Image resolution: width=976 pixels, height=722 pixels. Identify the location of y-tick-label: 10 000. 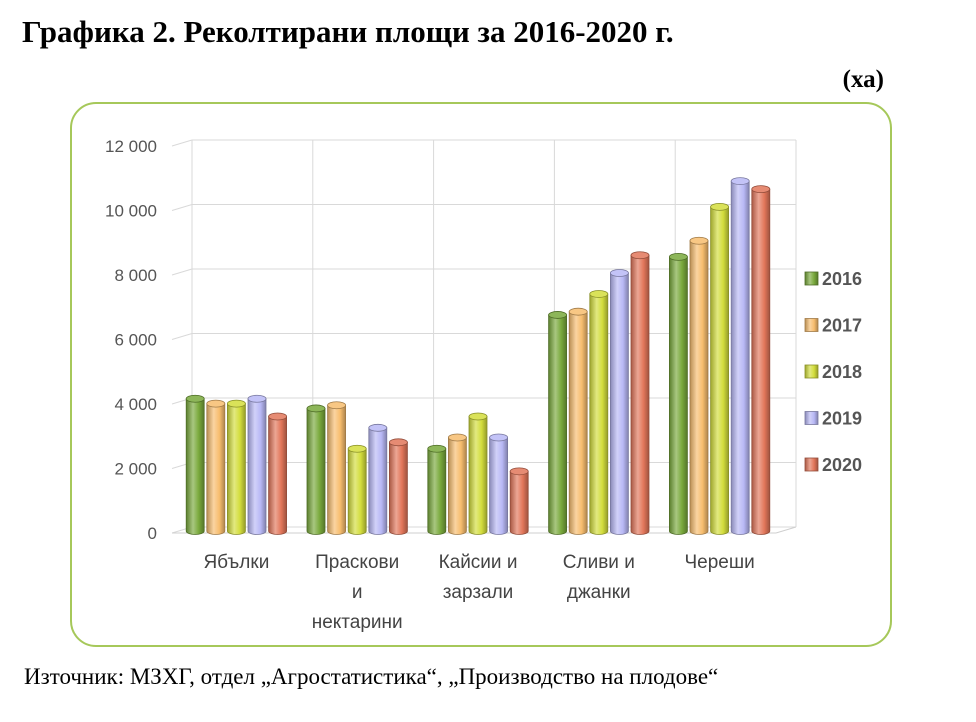
(131, 211).